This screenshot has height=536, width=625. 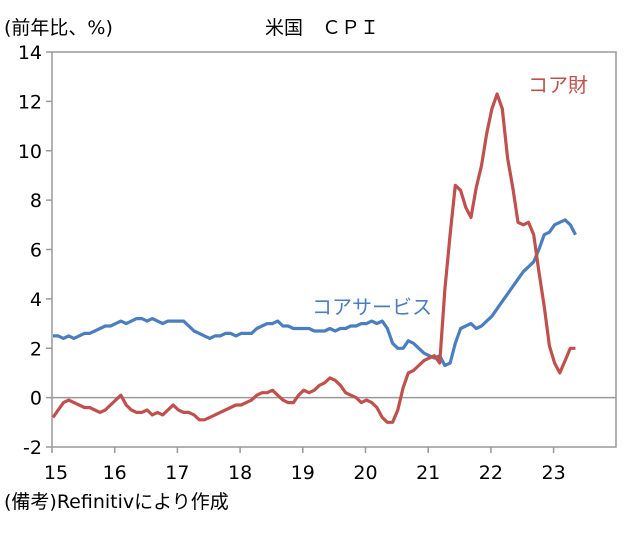 I want to click on y-tick-label: -2, so click(x=32, y=448).